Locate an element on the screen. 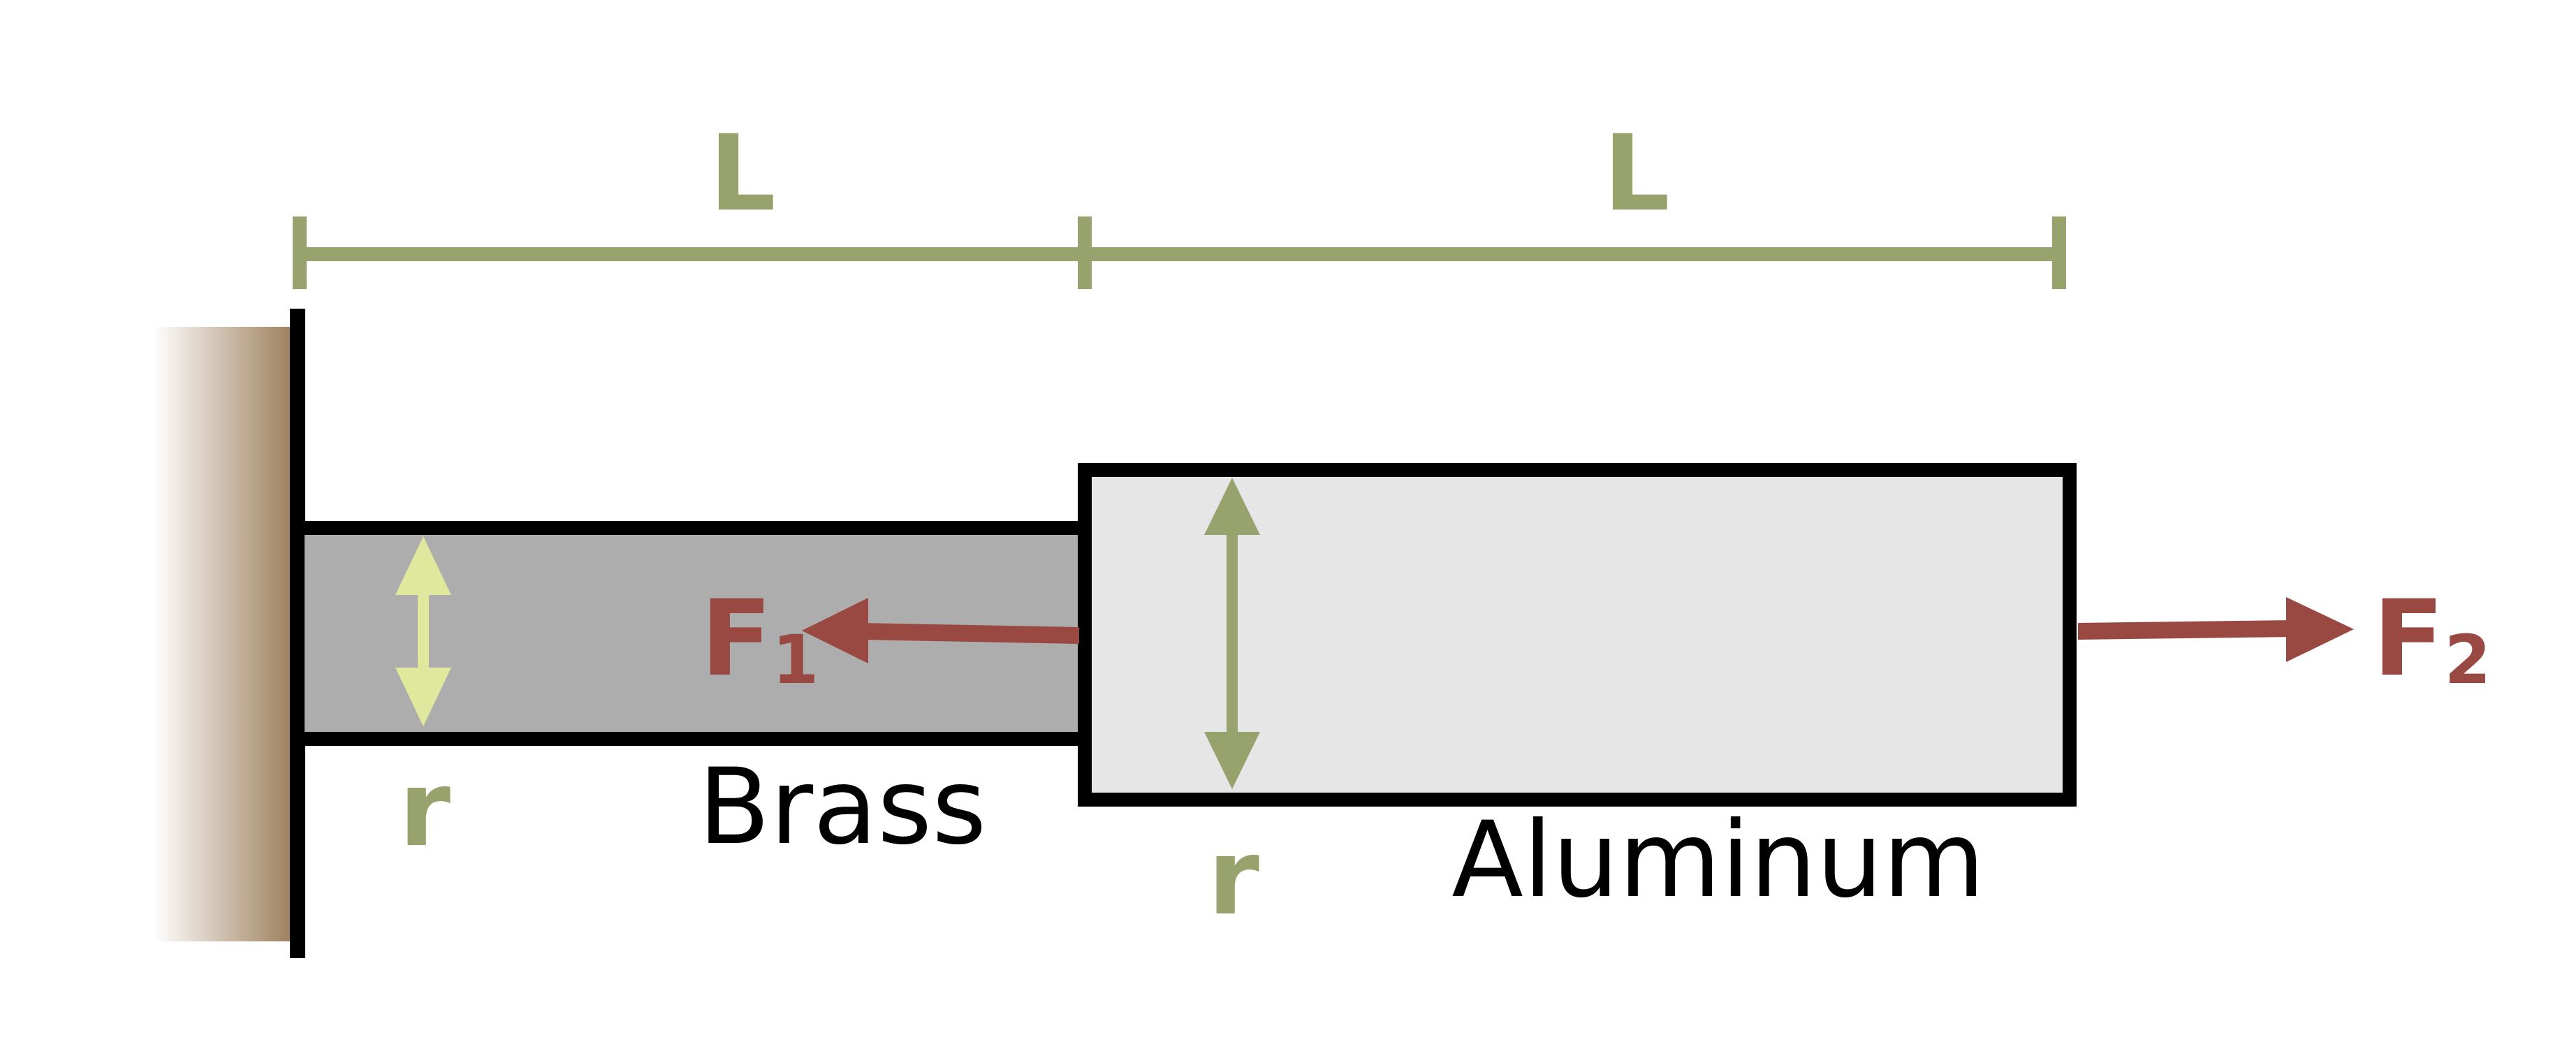  force-f2-symbol: F is located at coordinates (2408, 639).